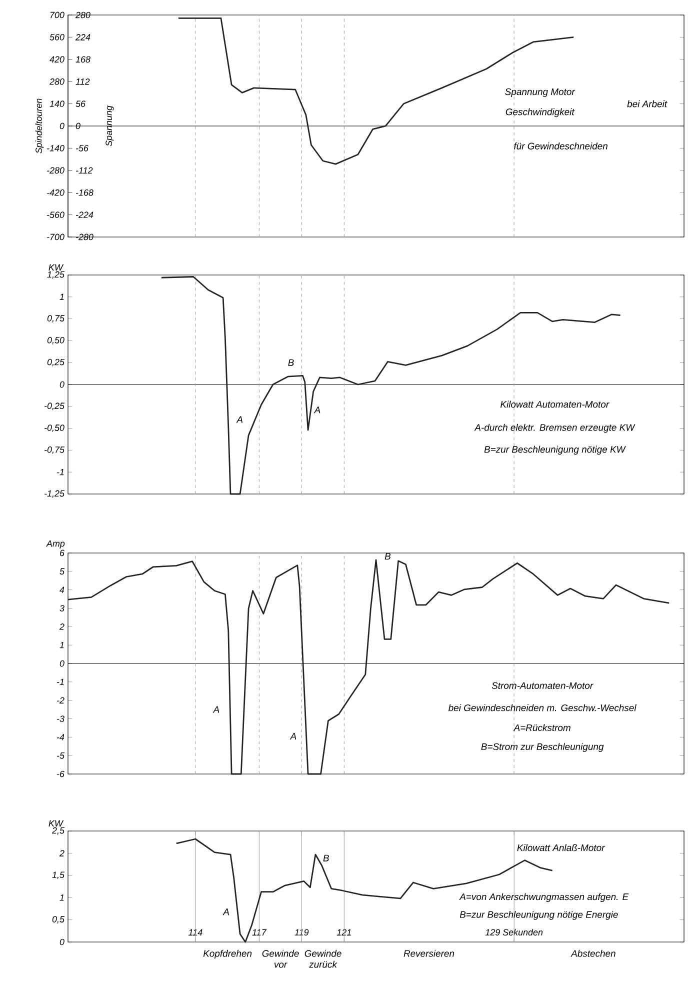 The height and width of the screenshot is (986, 692). What do you see at coordinates (84, 170) in the screenshot?
I see `y2-tick-label: -112` at bounding box center [84, 170].